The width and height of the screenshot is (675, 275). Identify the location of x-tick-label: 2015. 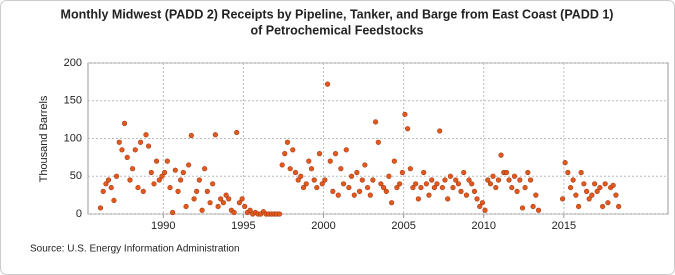
(564, 226).